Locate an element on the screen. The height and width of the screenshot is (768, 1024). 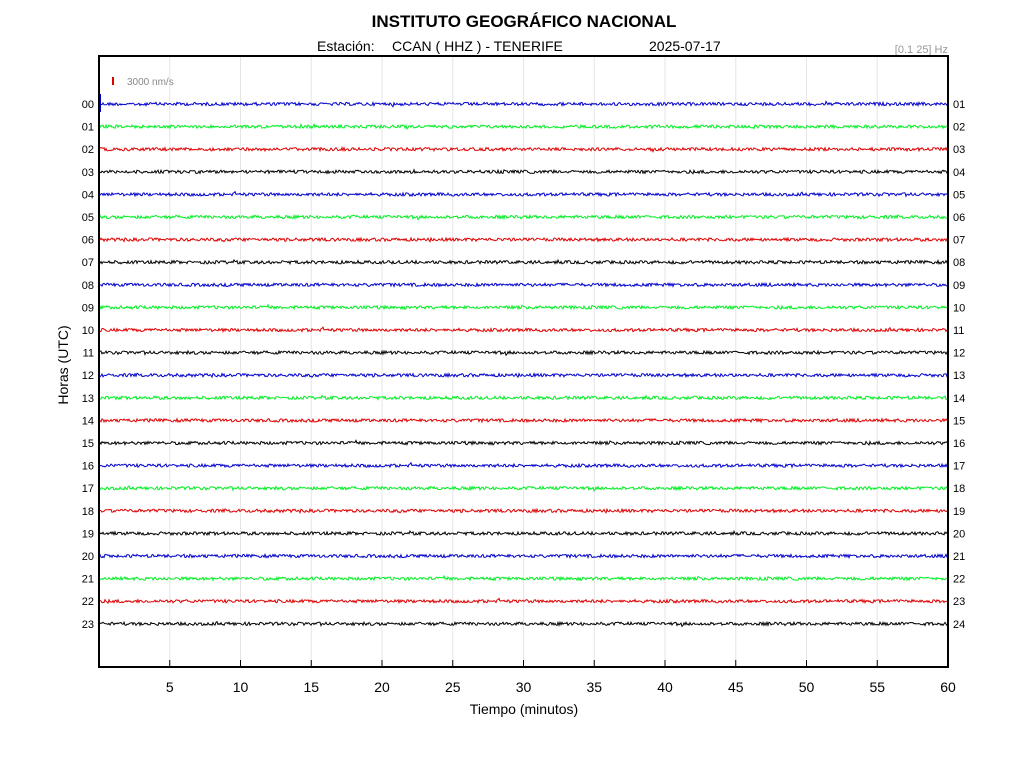
hour-label-right: 21 is located at coordinates (959, 557).